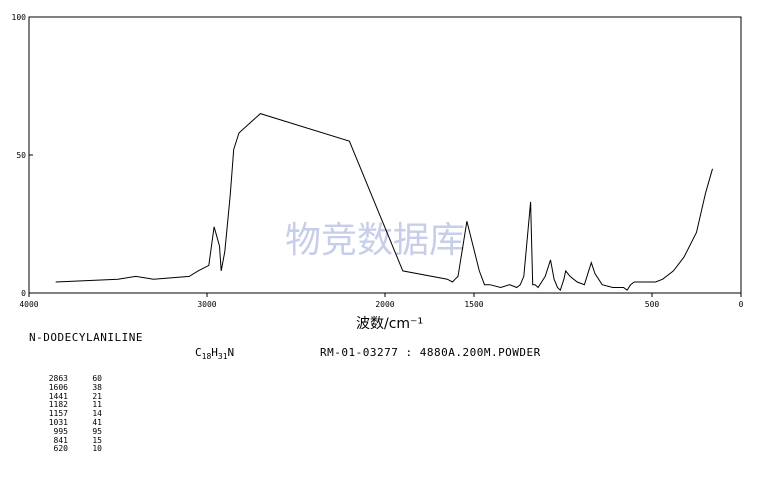 This screenshot has height=478, width=765. What do you see at coordinates (58, 387) in the screenshot?
I see `peak-wavenumber: 1606` at bounding box center [58, 387].